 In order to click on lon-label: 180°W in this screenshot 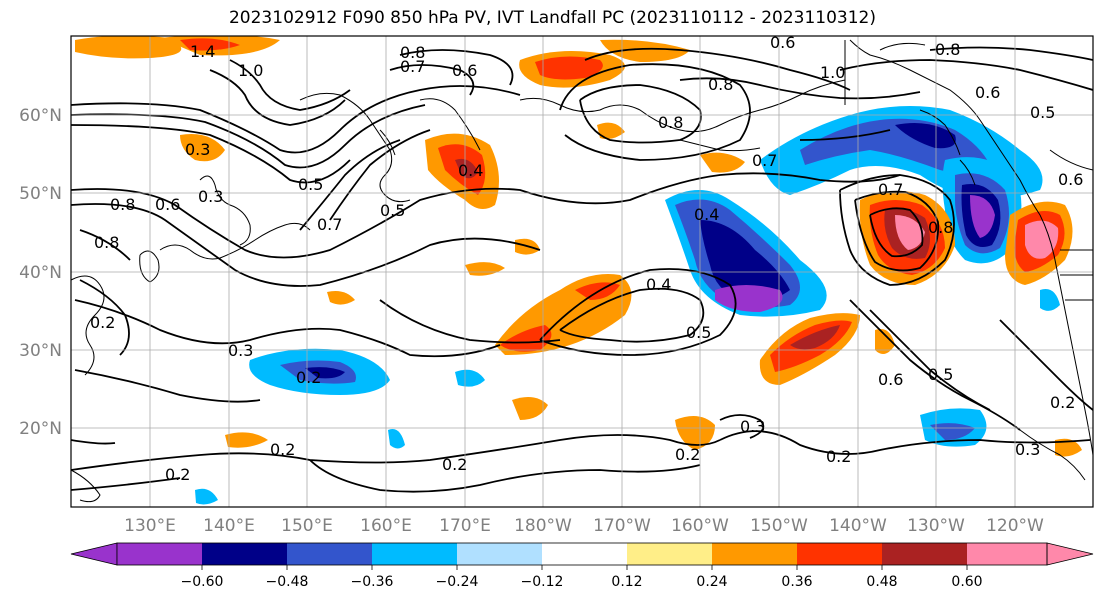, I will do `click(543, 526)`.